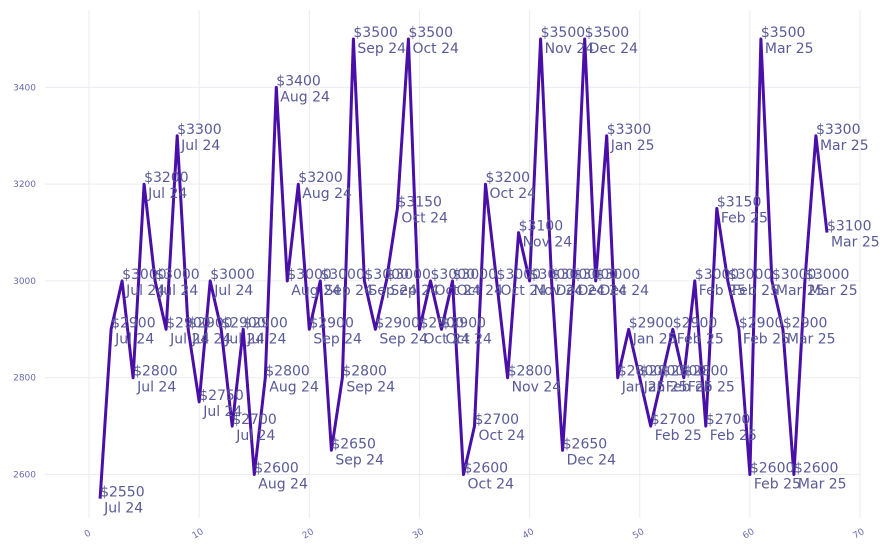  What do you see at coordinates (500, 428) in the screenshot?
I see `data-label: $2700 Oct 24` at bounding box center [500, 428].